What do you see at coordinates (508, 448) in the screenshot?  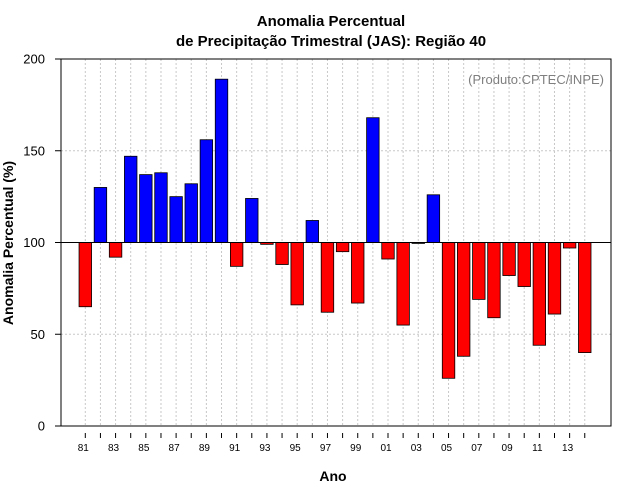 I see `x-tick-label: 09` at bounding box center [508, 448].